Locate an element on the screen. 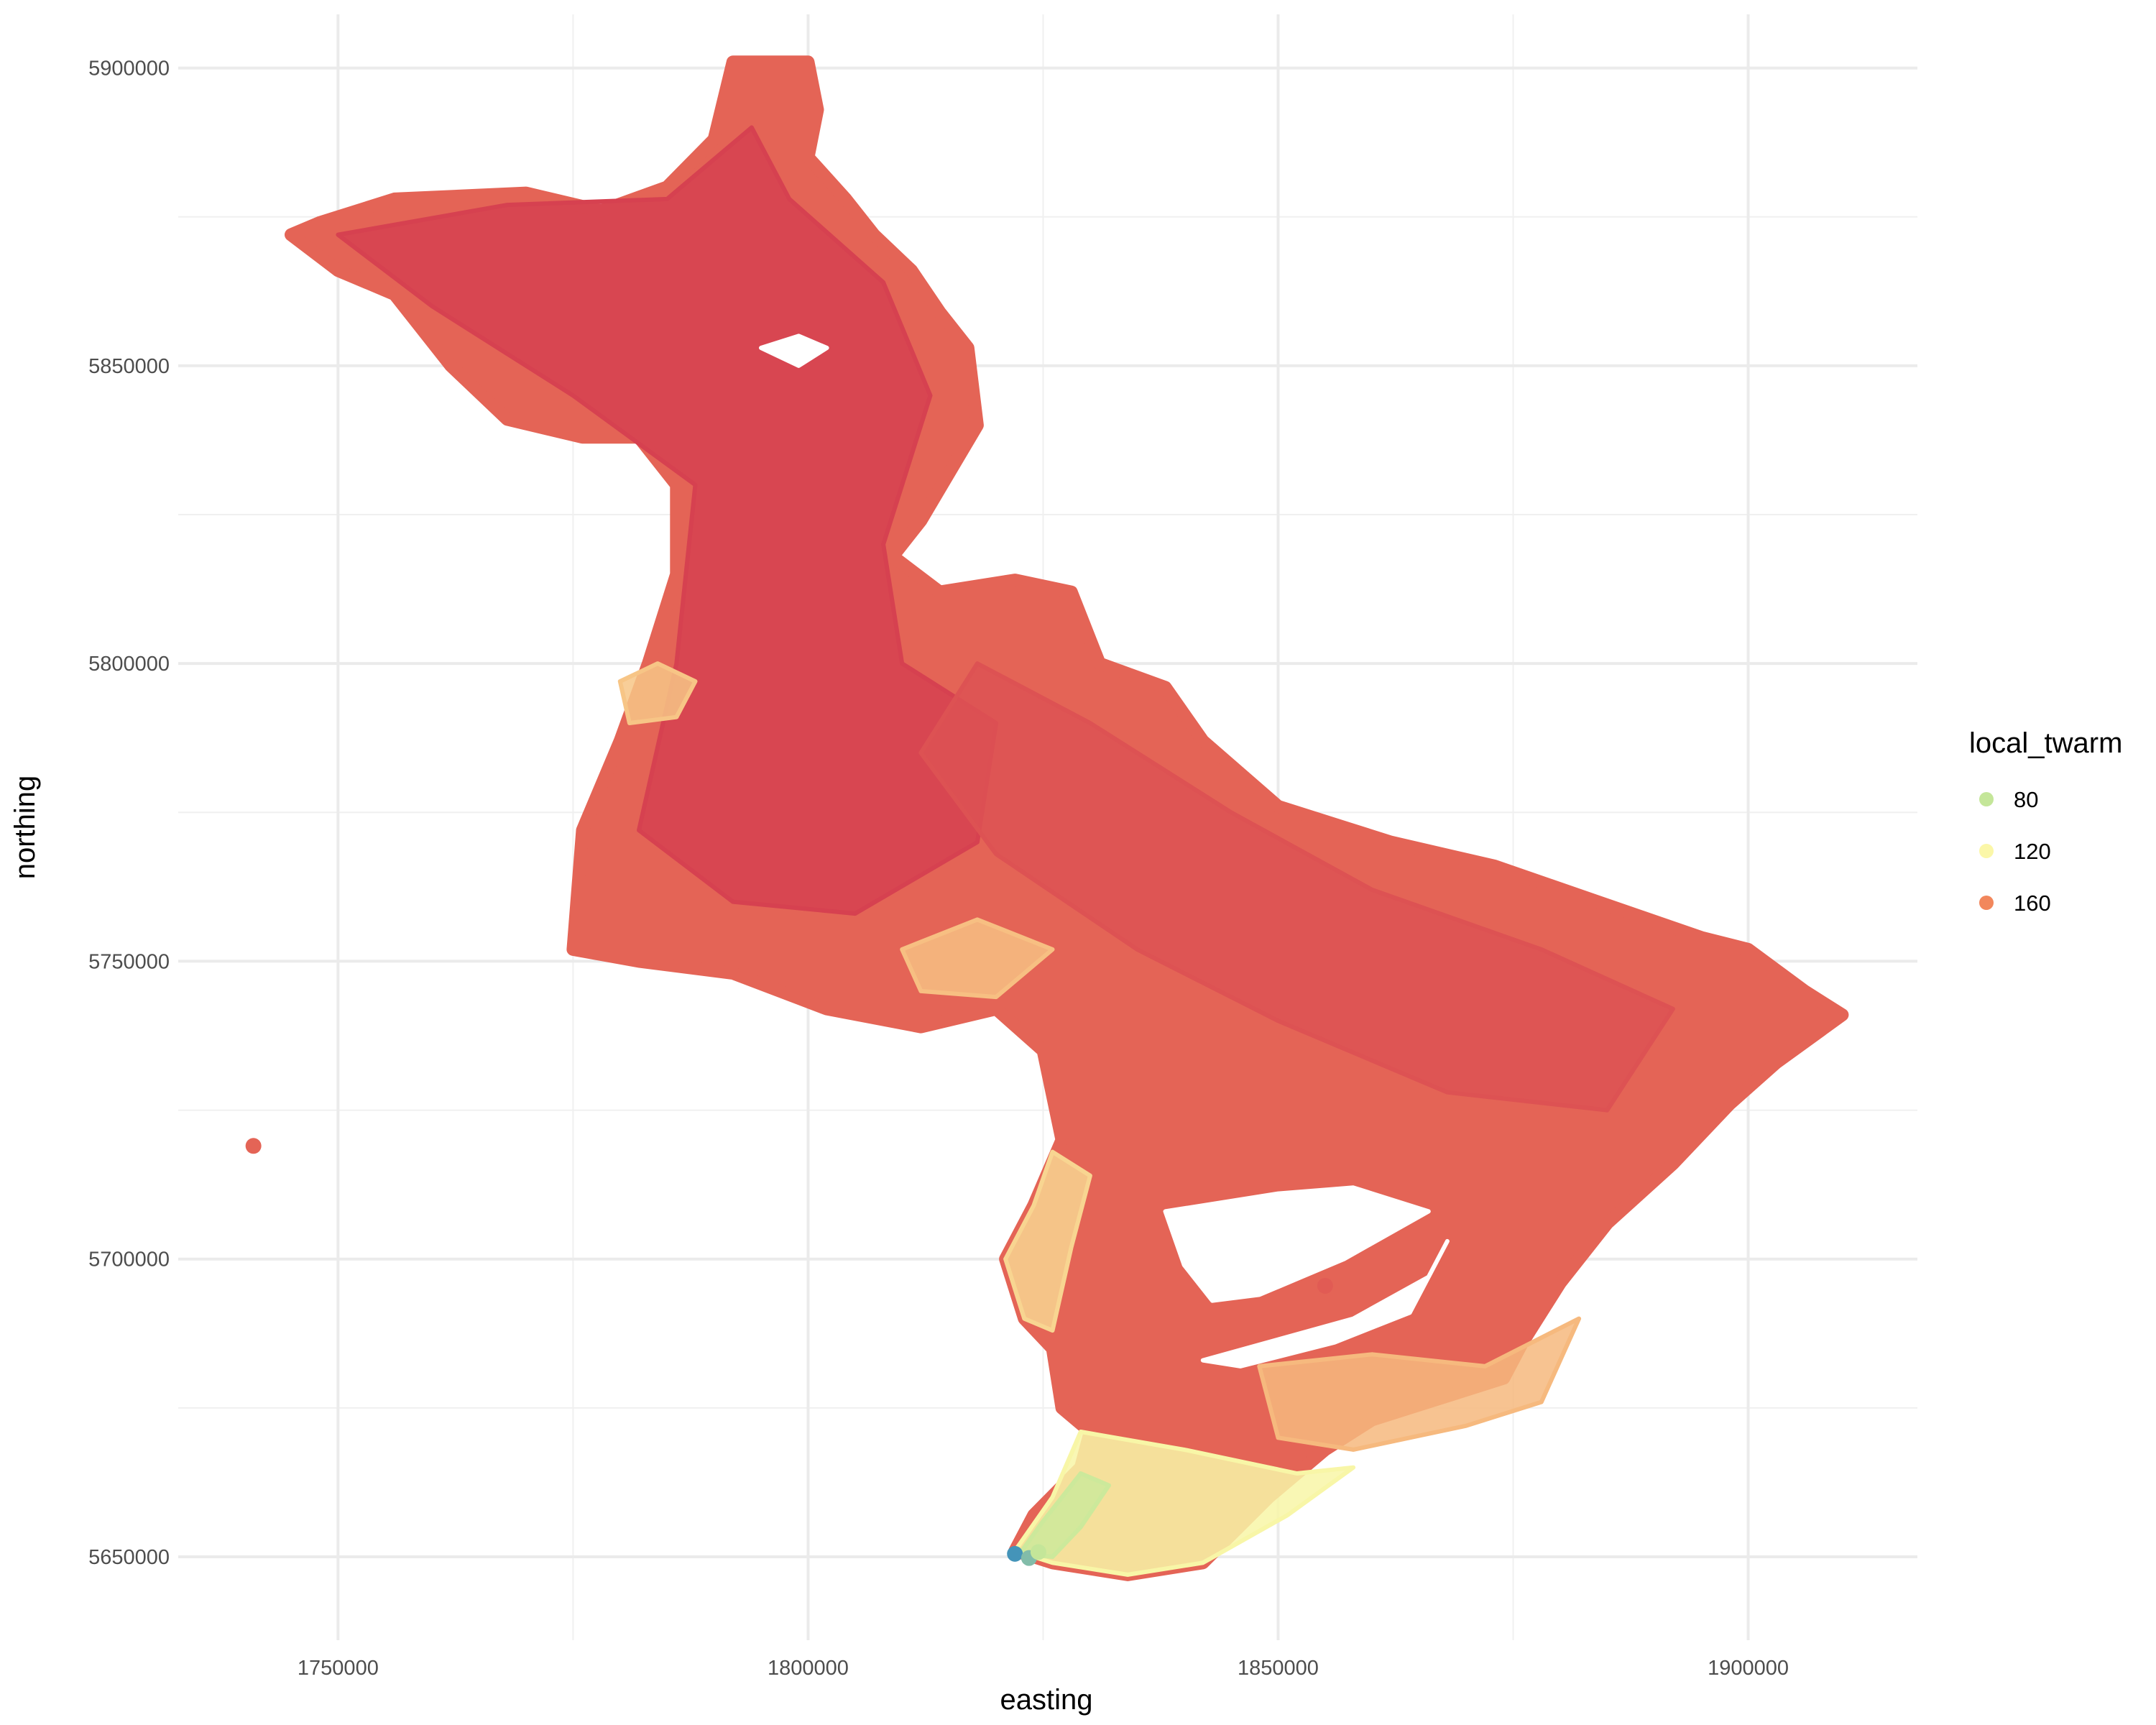 Image resolution: width=2156 pixels, height=1725 pixels. region-central-red is located at coordinates (1296, 887).